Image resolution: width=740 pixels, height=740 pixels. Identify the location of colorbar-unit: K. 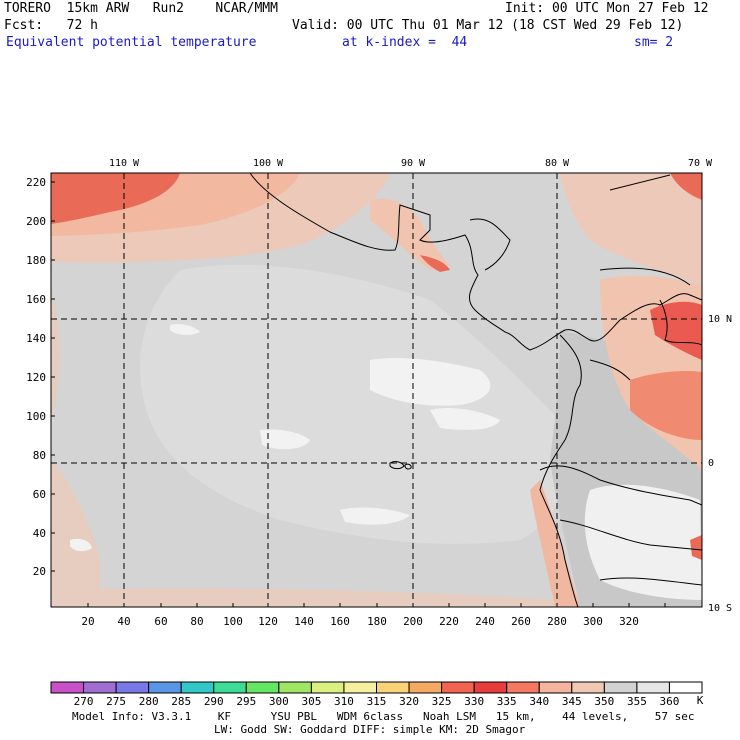
(700, 700).